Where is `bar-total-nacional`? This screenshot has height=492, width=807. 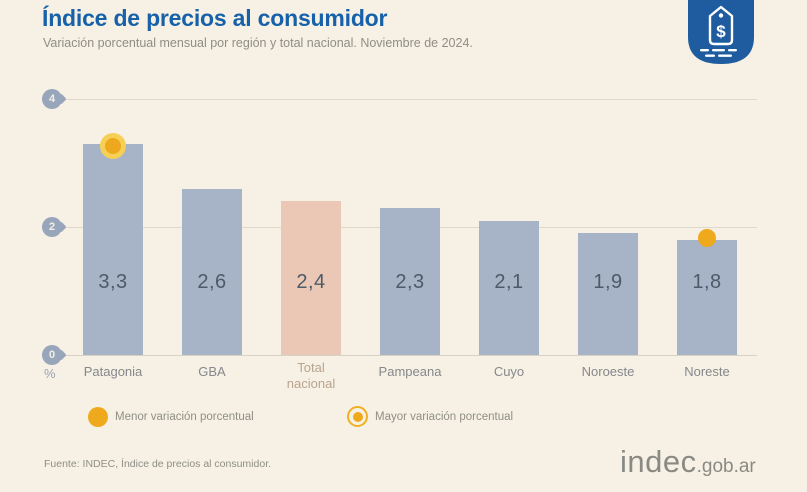
bar-total-nacional is located at coordinates (311, 278).